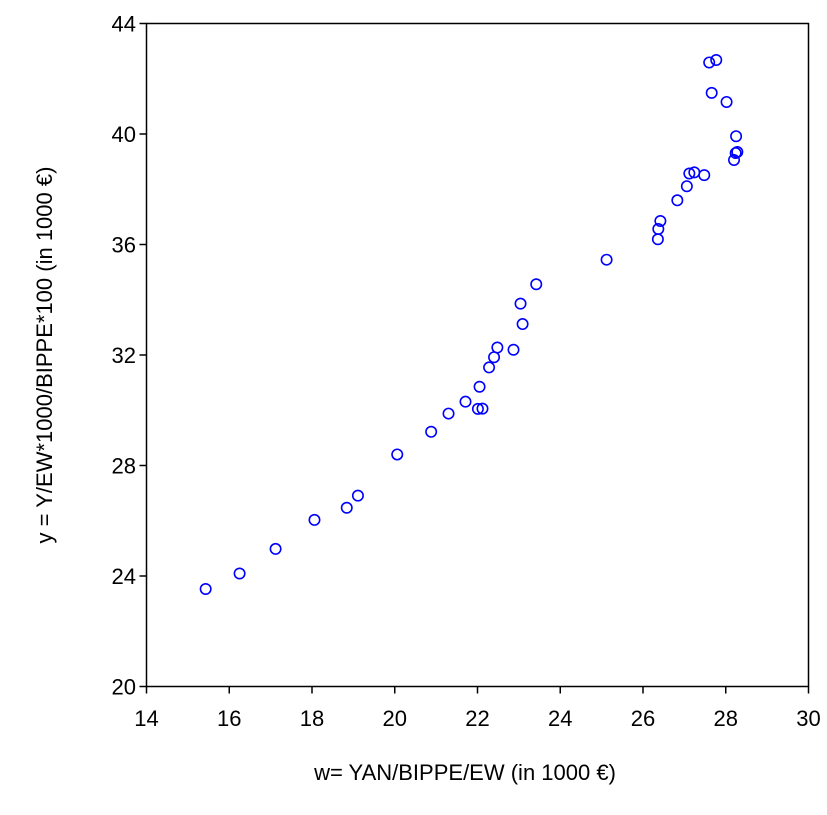 The width and height of the screenshot is (827, 815). What do you see at coordinates (808, 718) in the screenshot?
I see `x-tick-label: 30` at bounding box center [808, 718].